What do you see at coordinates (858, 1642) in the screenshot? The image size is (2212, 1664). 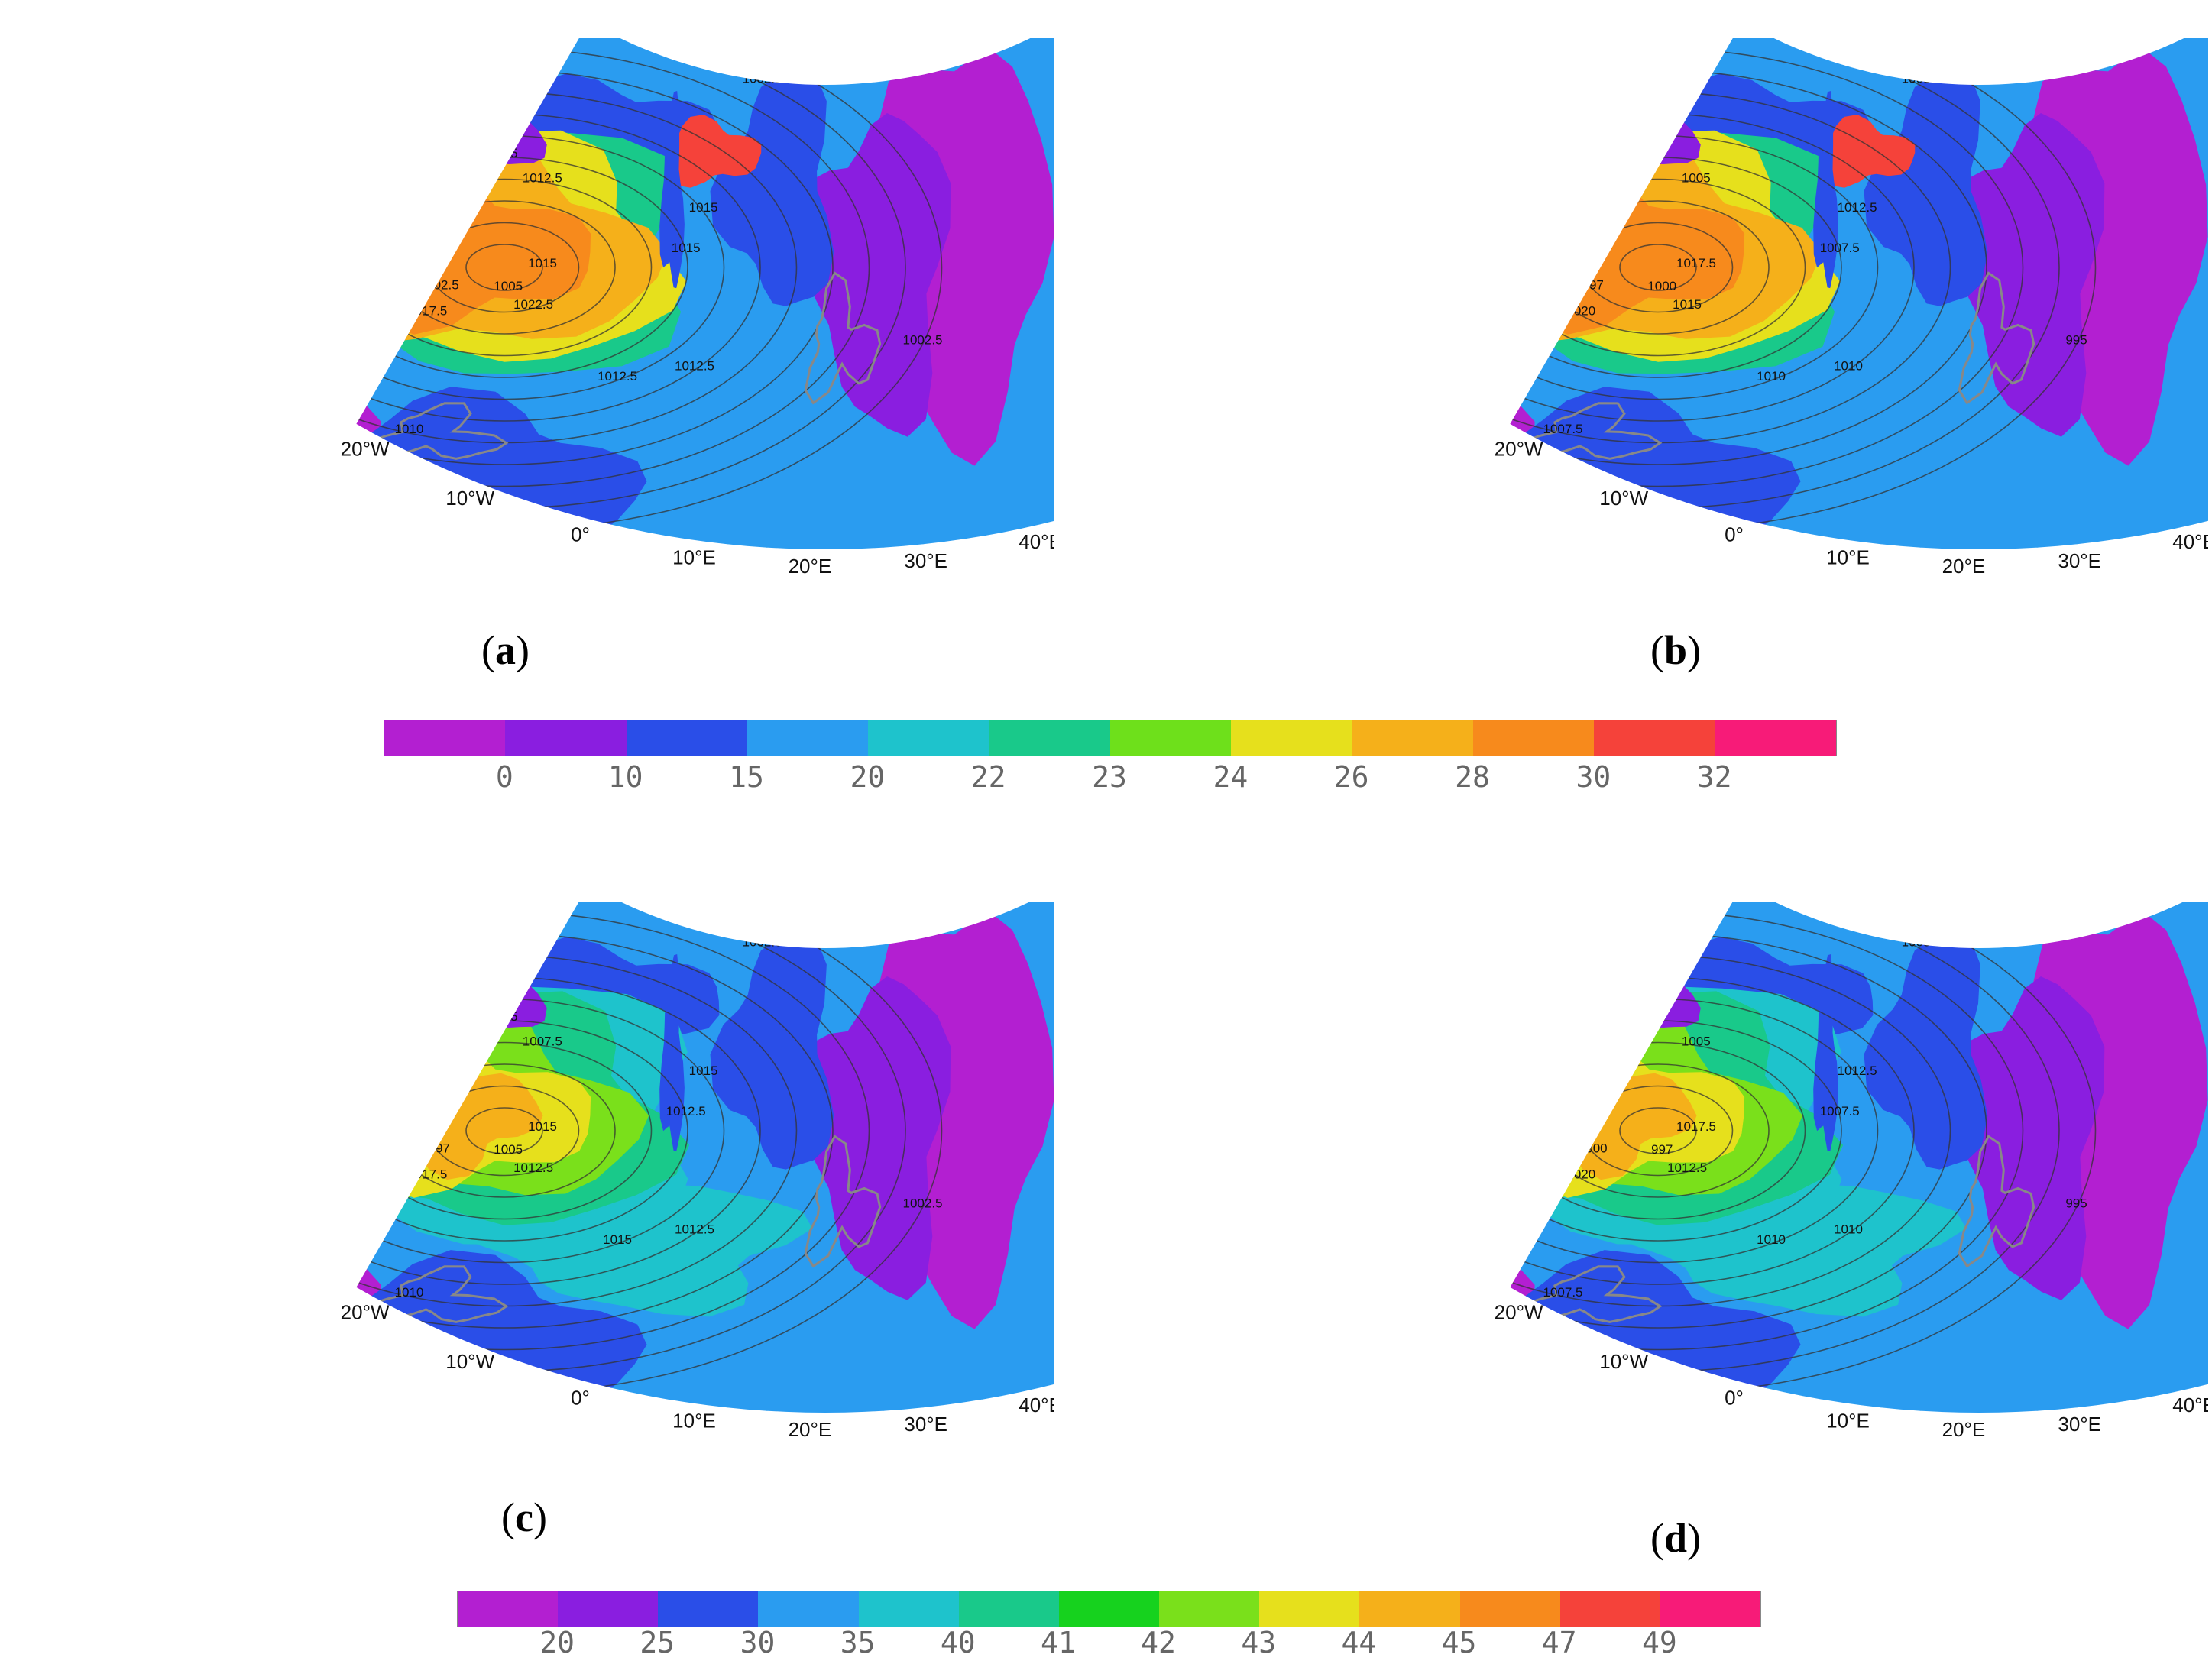 I see `colorbar-tick-label: 35` at bounding box center [858, 1642].